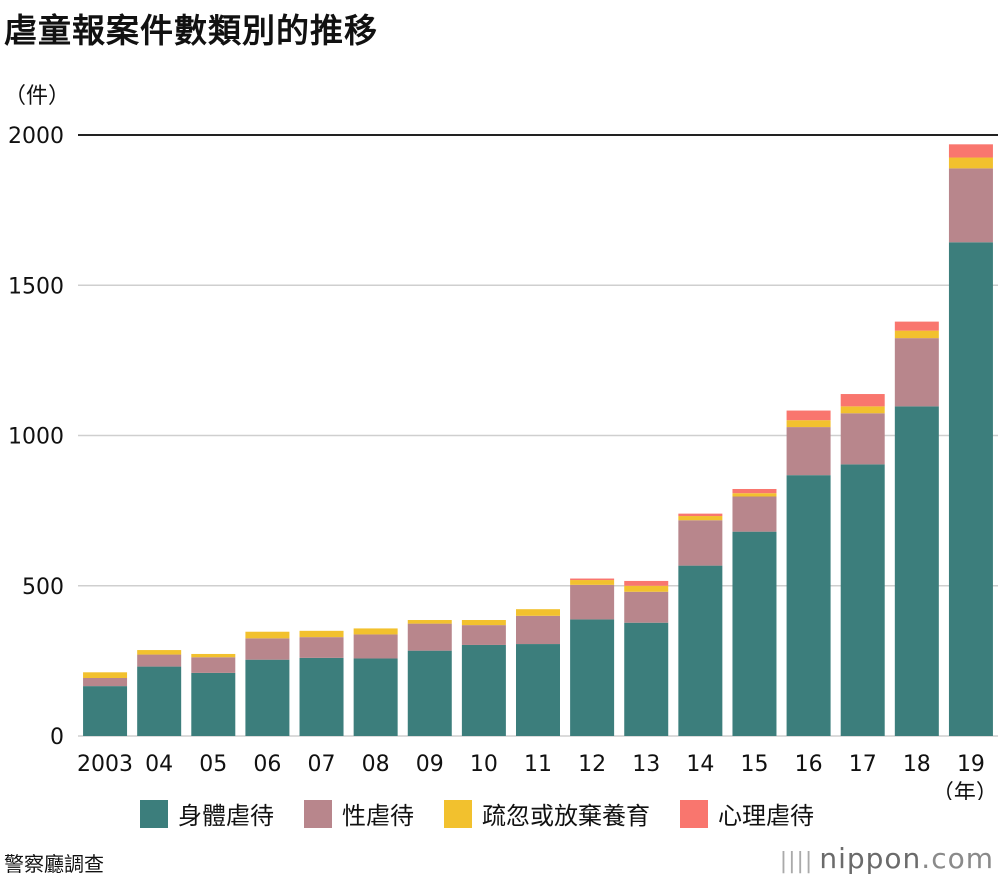  I want to click on chart-title: 虐童報案件數類別的推移, so click(191, 30).